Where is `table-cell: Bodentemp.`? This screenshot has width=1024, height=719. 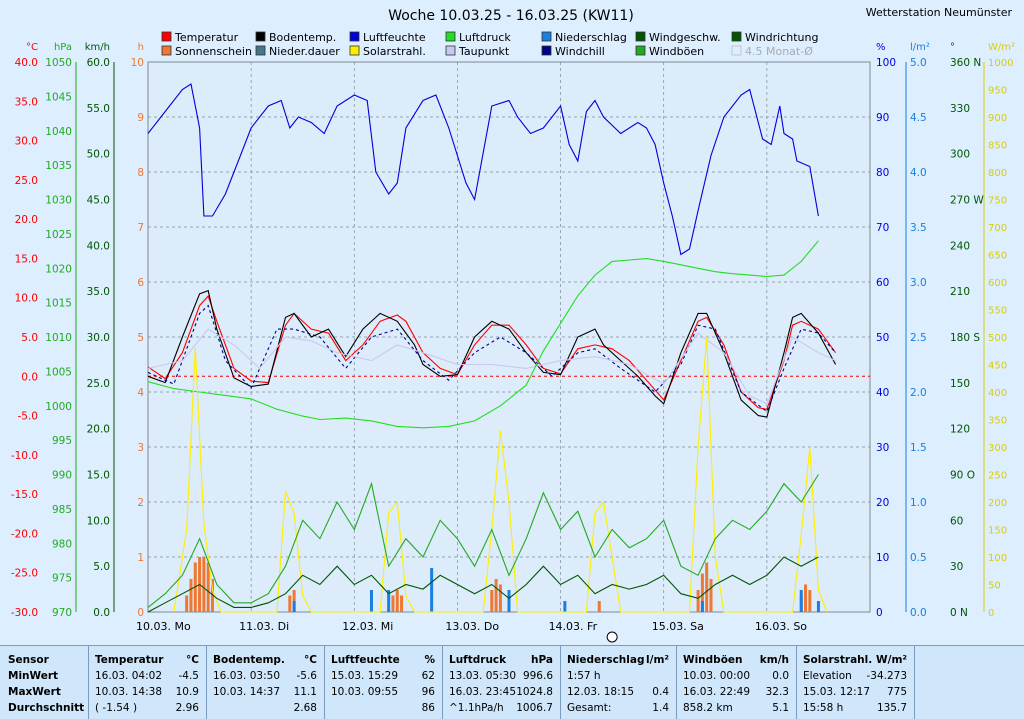 table-cell: Bodentemp. is located at coordinates (249, 660).